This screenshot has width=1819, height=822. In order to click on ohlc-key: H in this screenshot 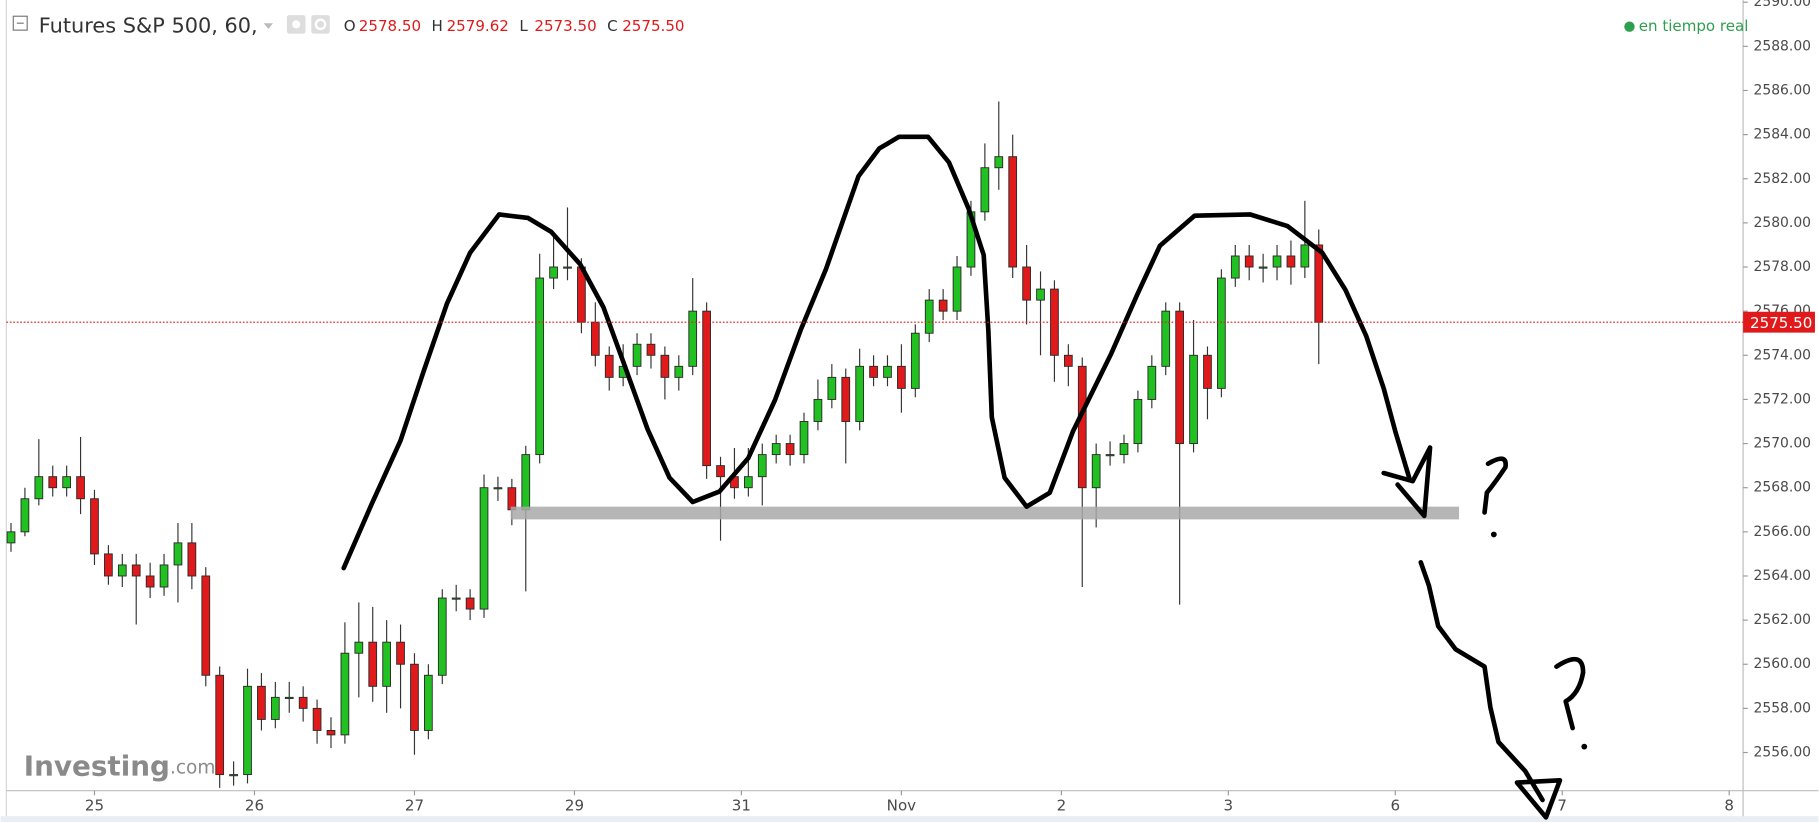, I will do `click(437, 26)`.